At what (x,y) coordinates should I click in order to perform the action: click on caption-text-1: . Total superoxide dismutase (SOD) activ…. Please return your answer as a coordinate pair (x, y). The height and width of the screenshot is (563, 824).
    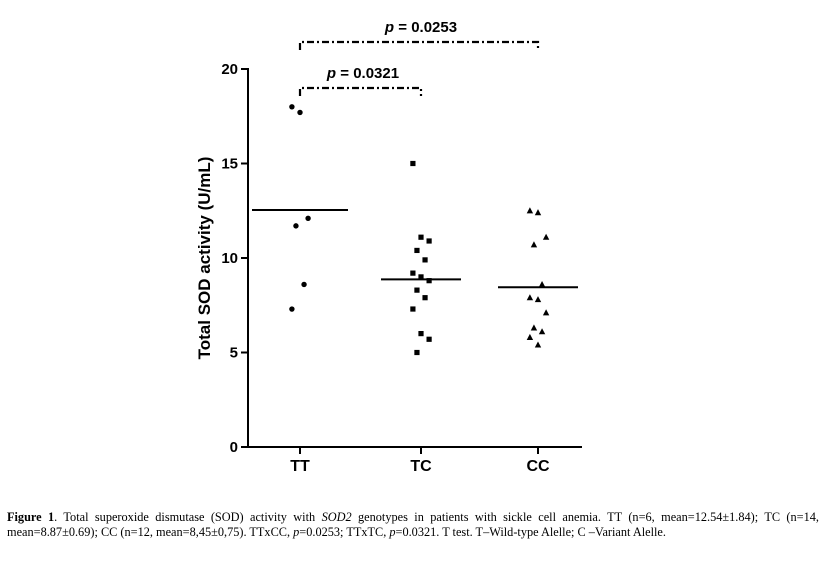
    Looking at the image, I should click on (188, 517).